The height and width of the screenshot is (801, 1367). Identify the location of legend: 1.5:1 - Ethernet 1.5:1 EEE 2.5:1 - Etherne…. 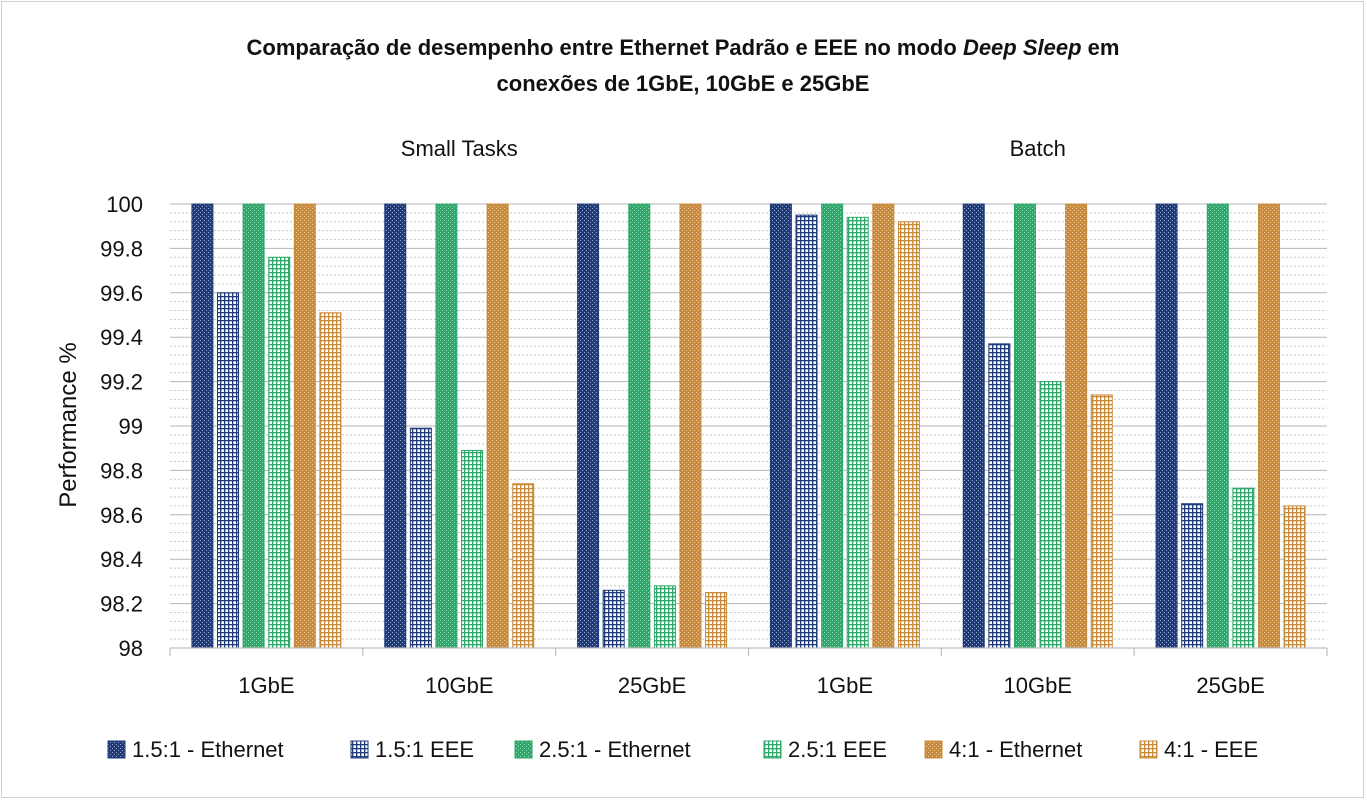
(682, 749).